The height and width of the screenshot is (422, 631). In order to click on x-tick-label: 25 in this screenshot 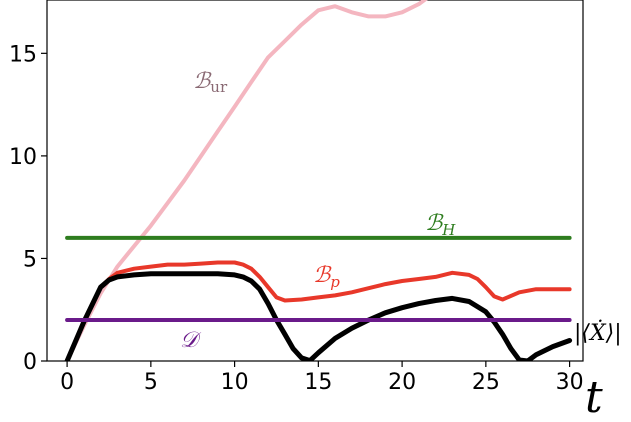, I will do `click(486, 382)`.